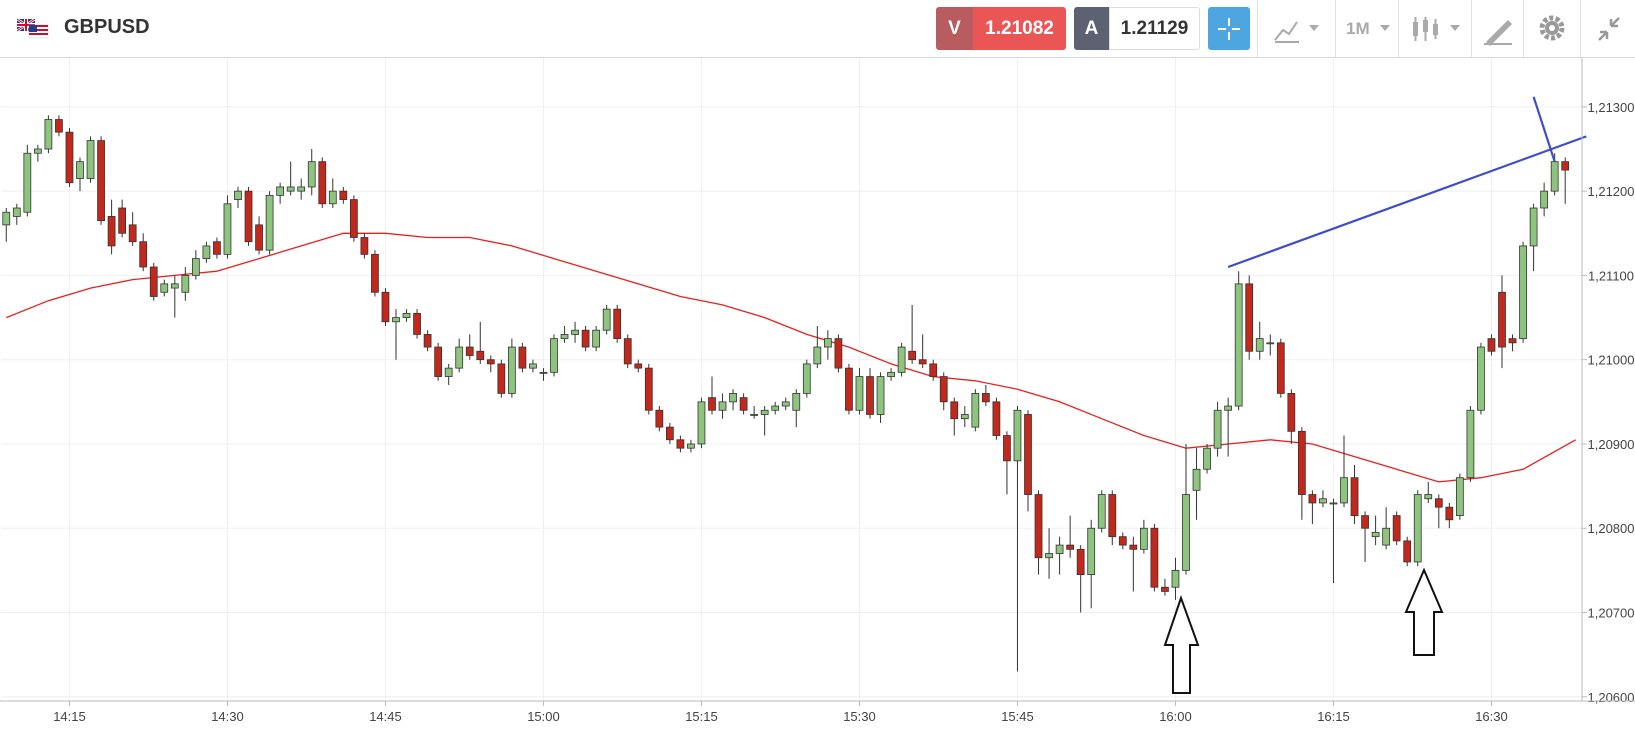  What do you see at coordinates (1611, 107) in the screenshot?
I see `y-tick-label: 1,21300` at bounding box center [1611, 107].